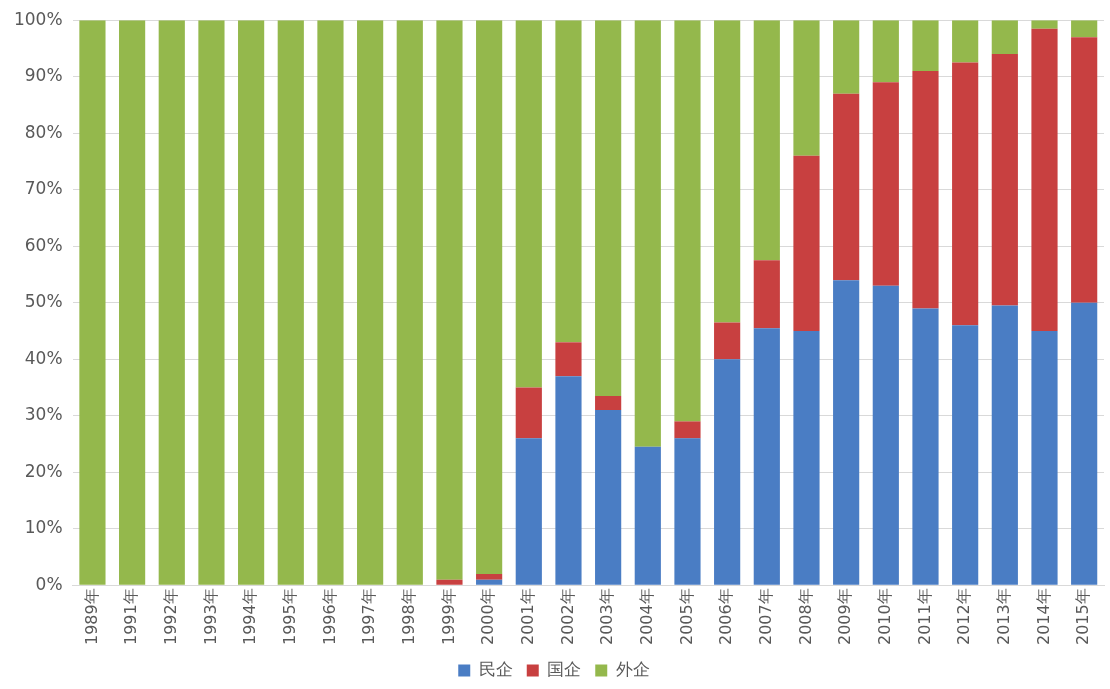 This screenshot has width=1110, height=689. Describe the element at coordinates (131, 616) in the screenshot. I see `x-tick-label: 1991年` at that location.